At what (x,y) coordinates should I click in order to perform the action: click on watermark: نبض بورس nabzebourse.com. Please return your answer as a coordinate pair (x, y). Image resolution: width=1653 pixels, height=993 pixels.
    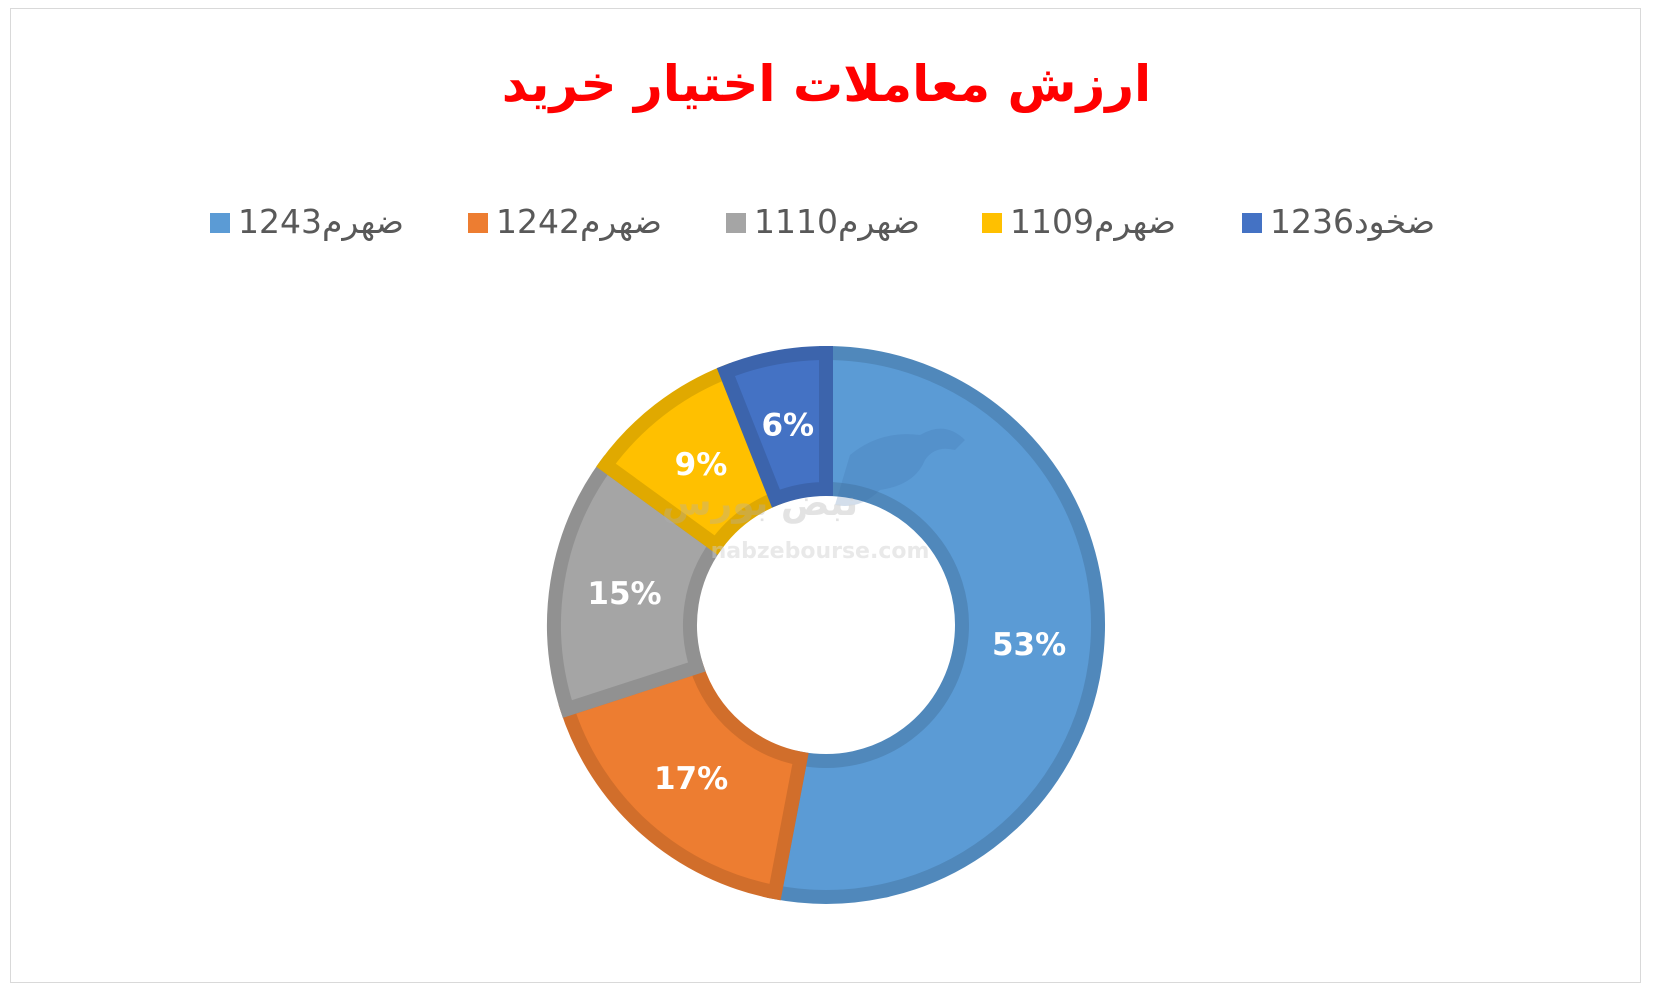
    Looking at the image, I should click on (813, 496).